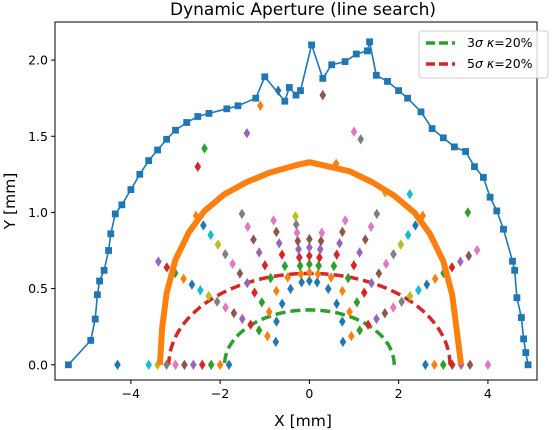 The height and width of the screenshot is (430, 554). I want to click on legend-label-3sigma: 3σ κ=20%, so click(500, 42).